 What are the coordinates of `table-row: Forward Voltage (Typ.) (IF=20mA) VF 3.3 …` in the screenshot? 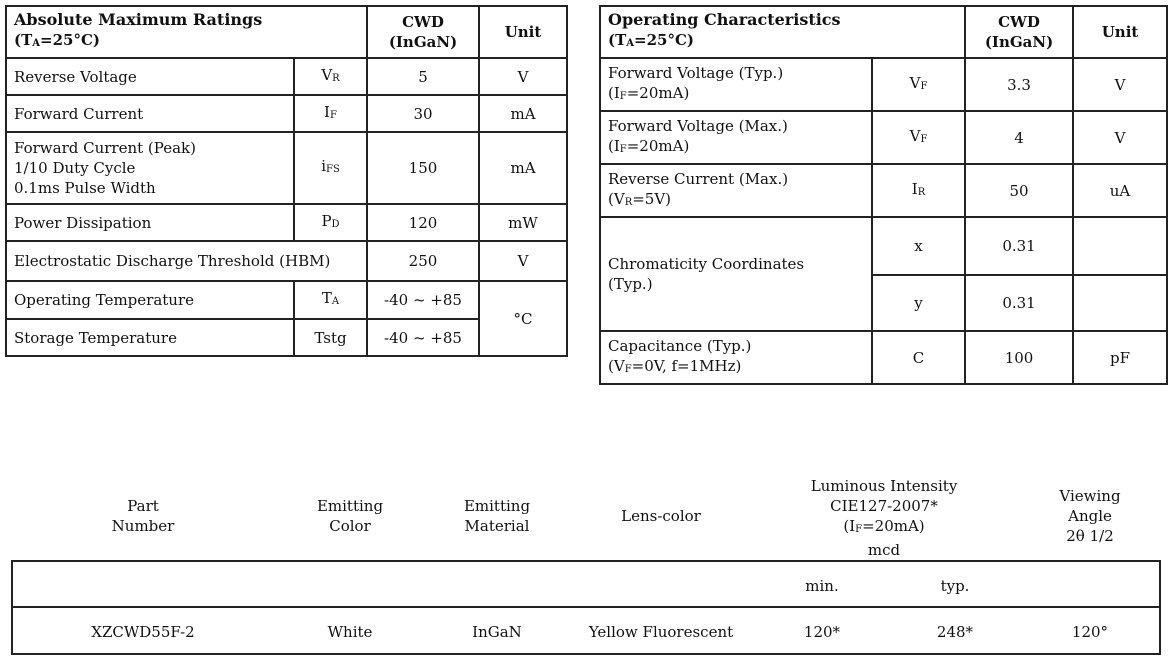 It's located at (884, 84).